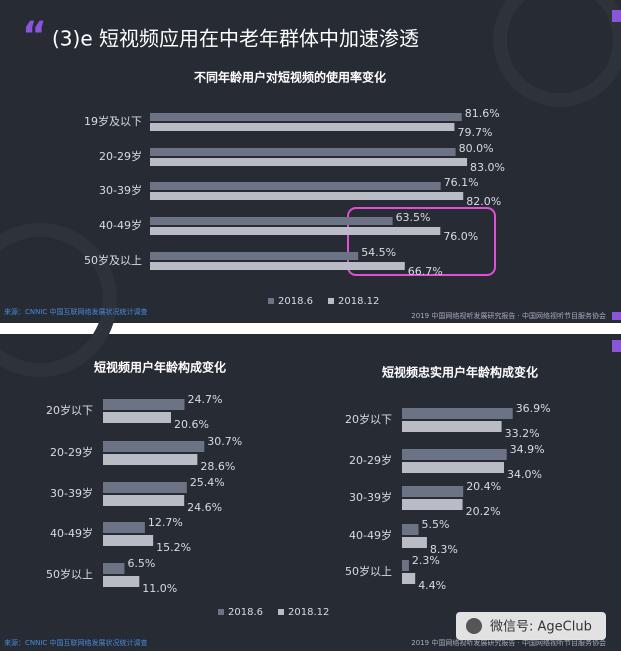  What do you see at coordinates (474, 132) in the screenshot?
I see `value-label: 79.7%` at bounding box center [474, 132].